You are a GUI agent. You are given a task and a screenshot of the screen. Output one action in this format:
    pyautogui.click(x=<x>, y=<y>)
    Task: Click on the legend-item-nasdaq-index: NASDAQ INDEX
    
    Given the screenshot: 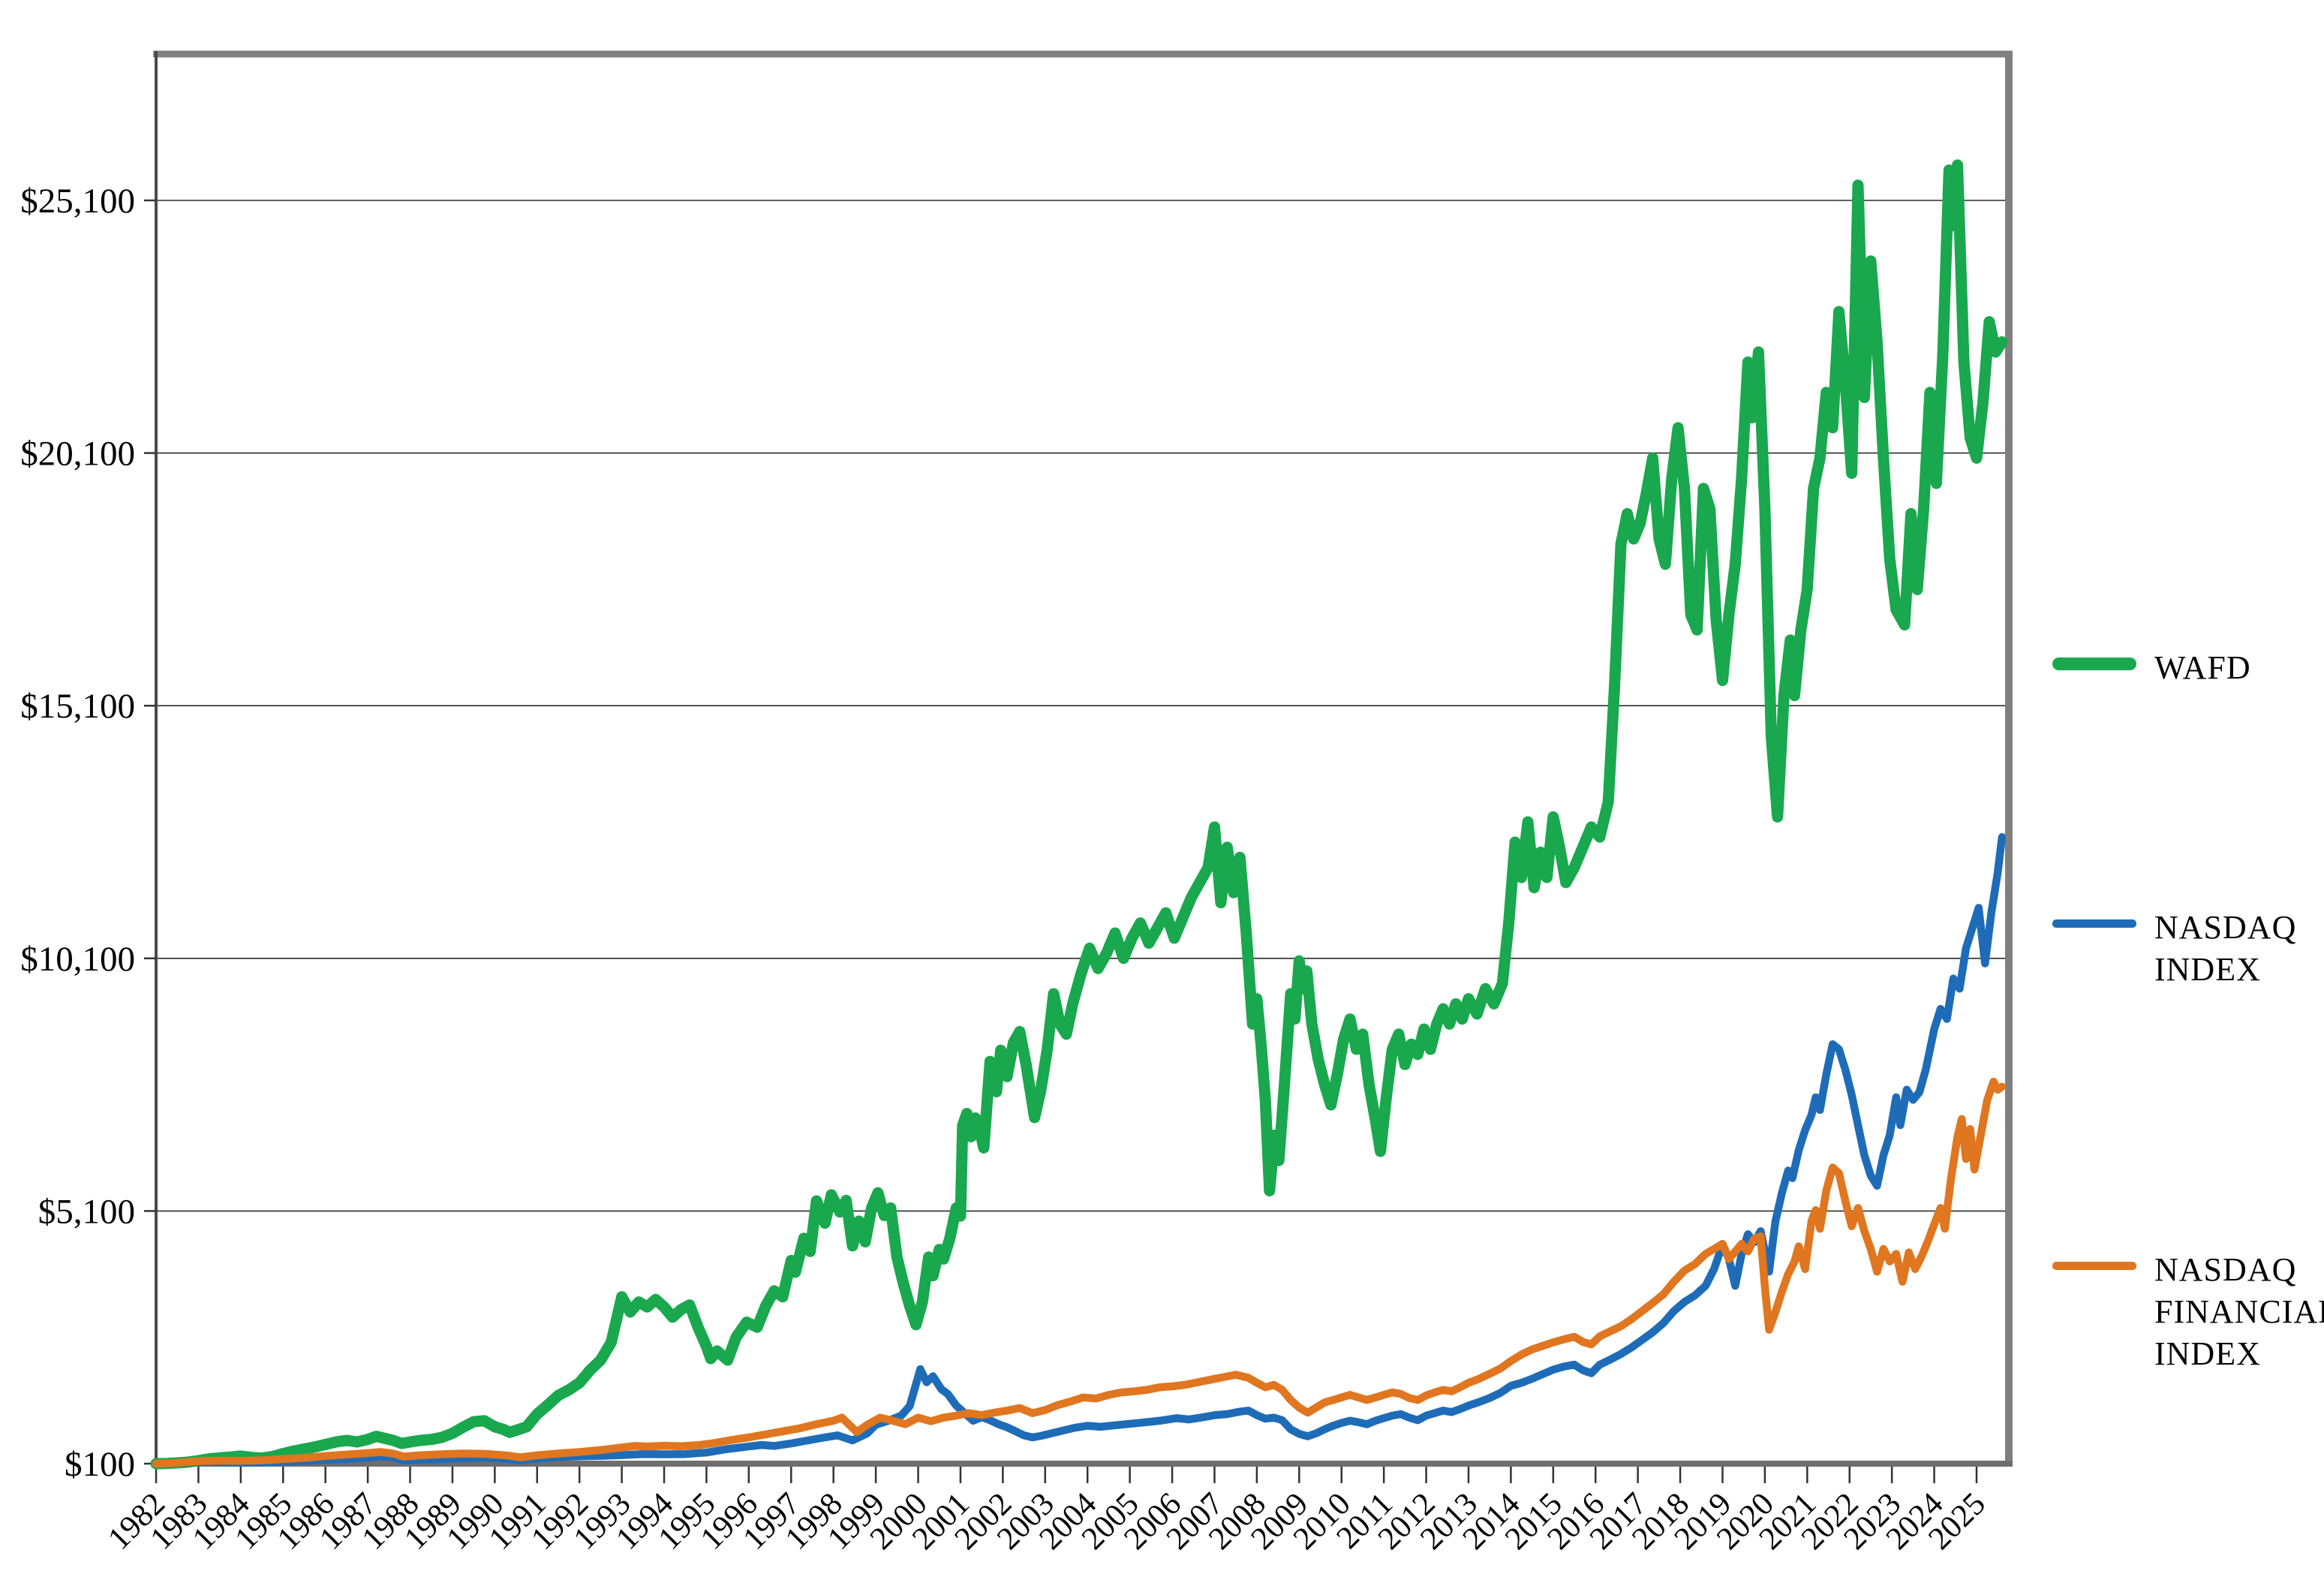 What is the action you would take?
    pyautogui.click(x=2174, y=949)
    